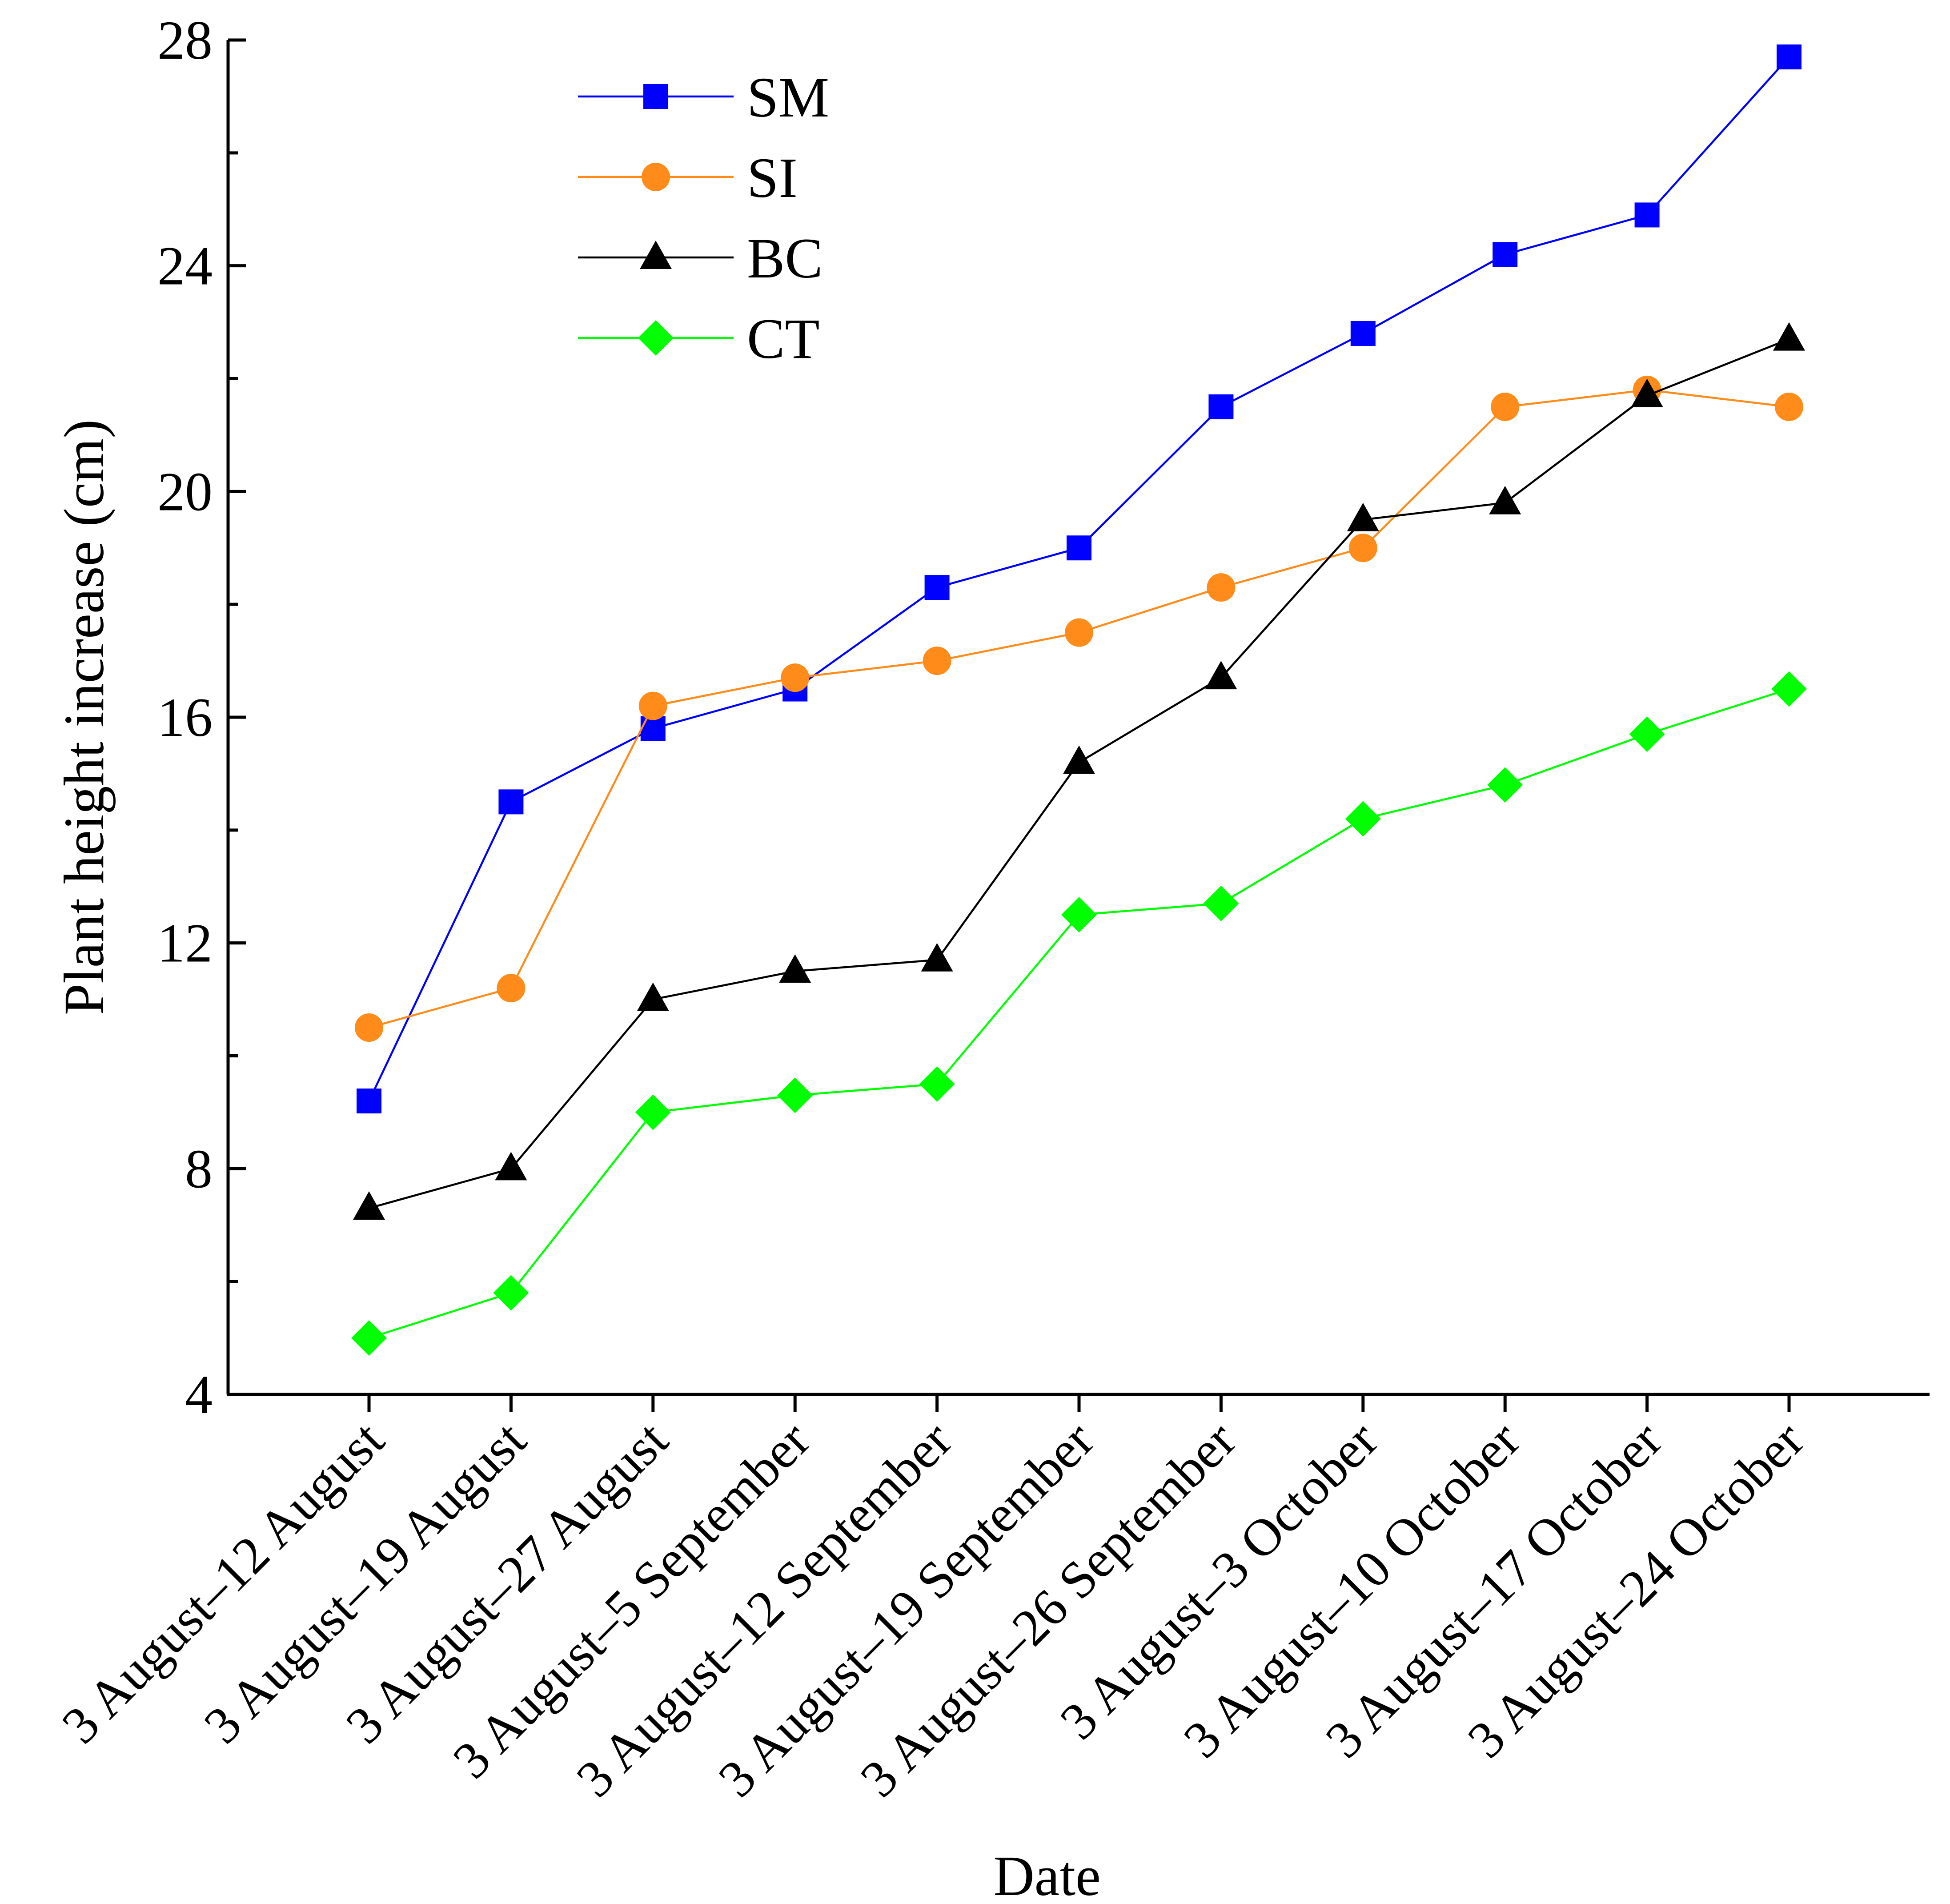  Describe the element at coordinates (185, 717) in the screenshot. I see `y-tick-label: 16` at that location.